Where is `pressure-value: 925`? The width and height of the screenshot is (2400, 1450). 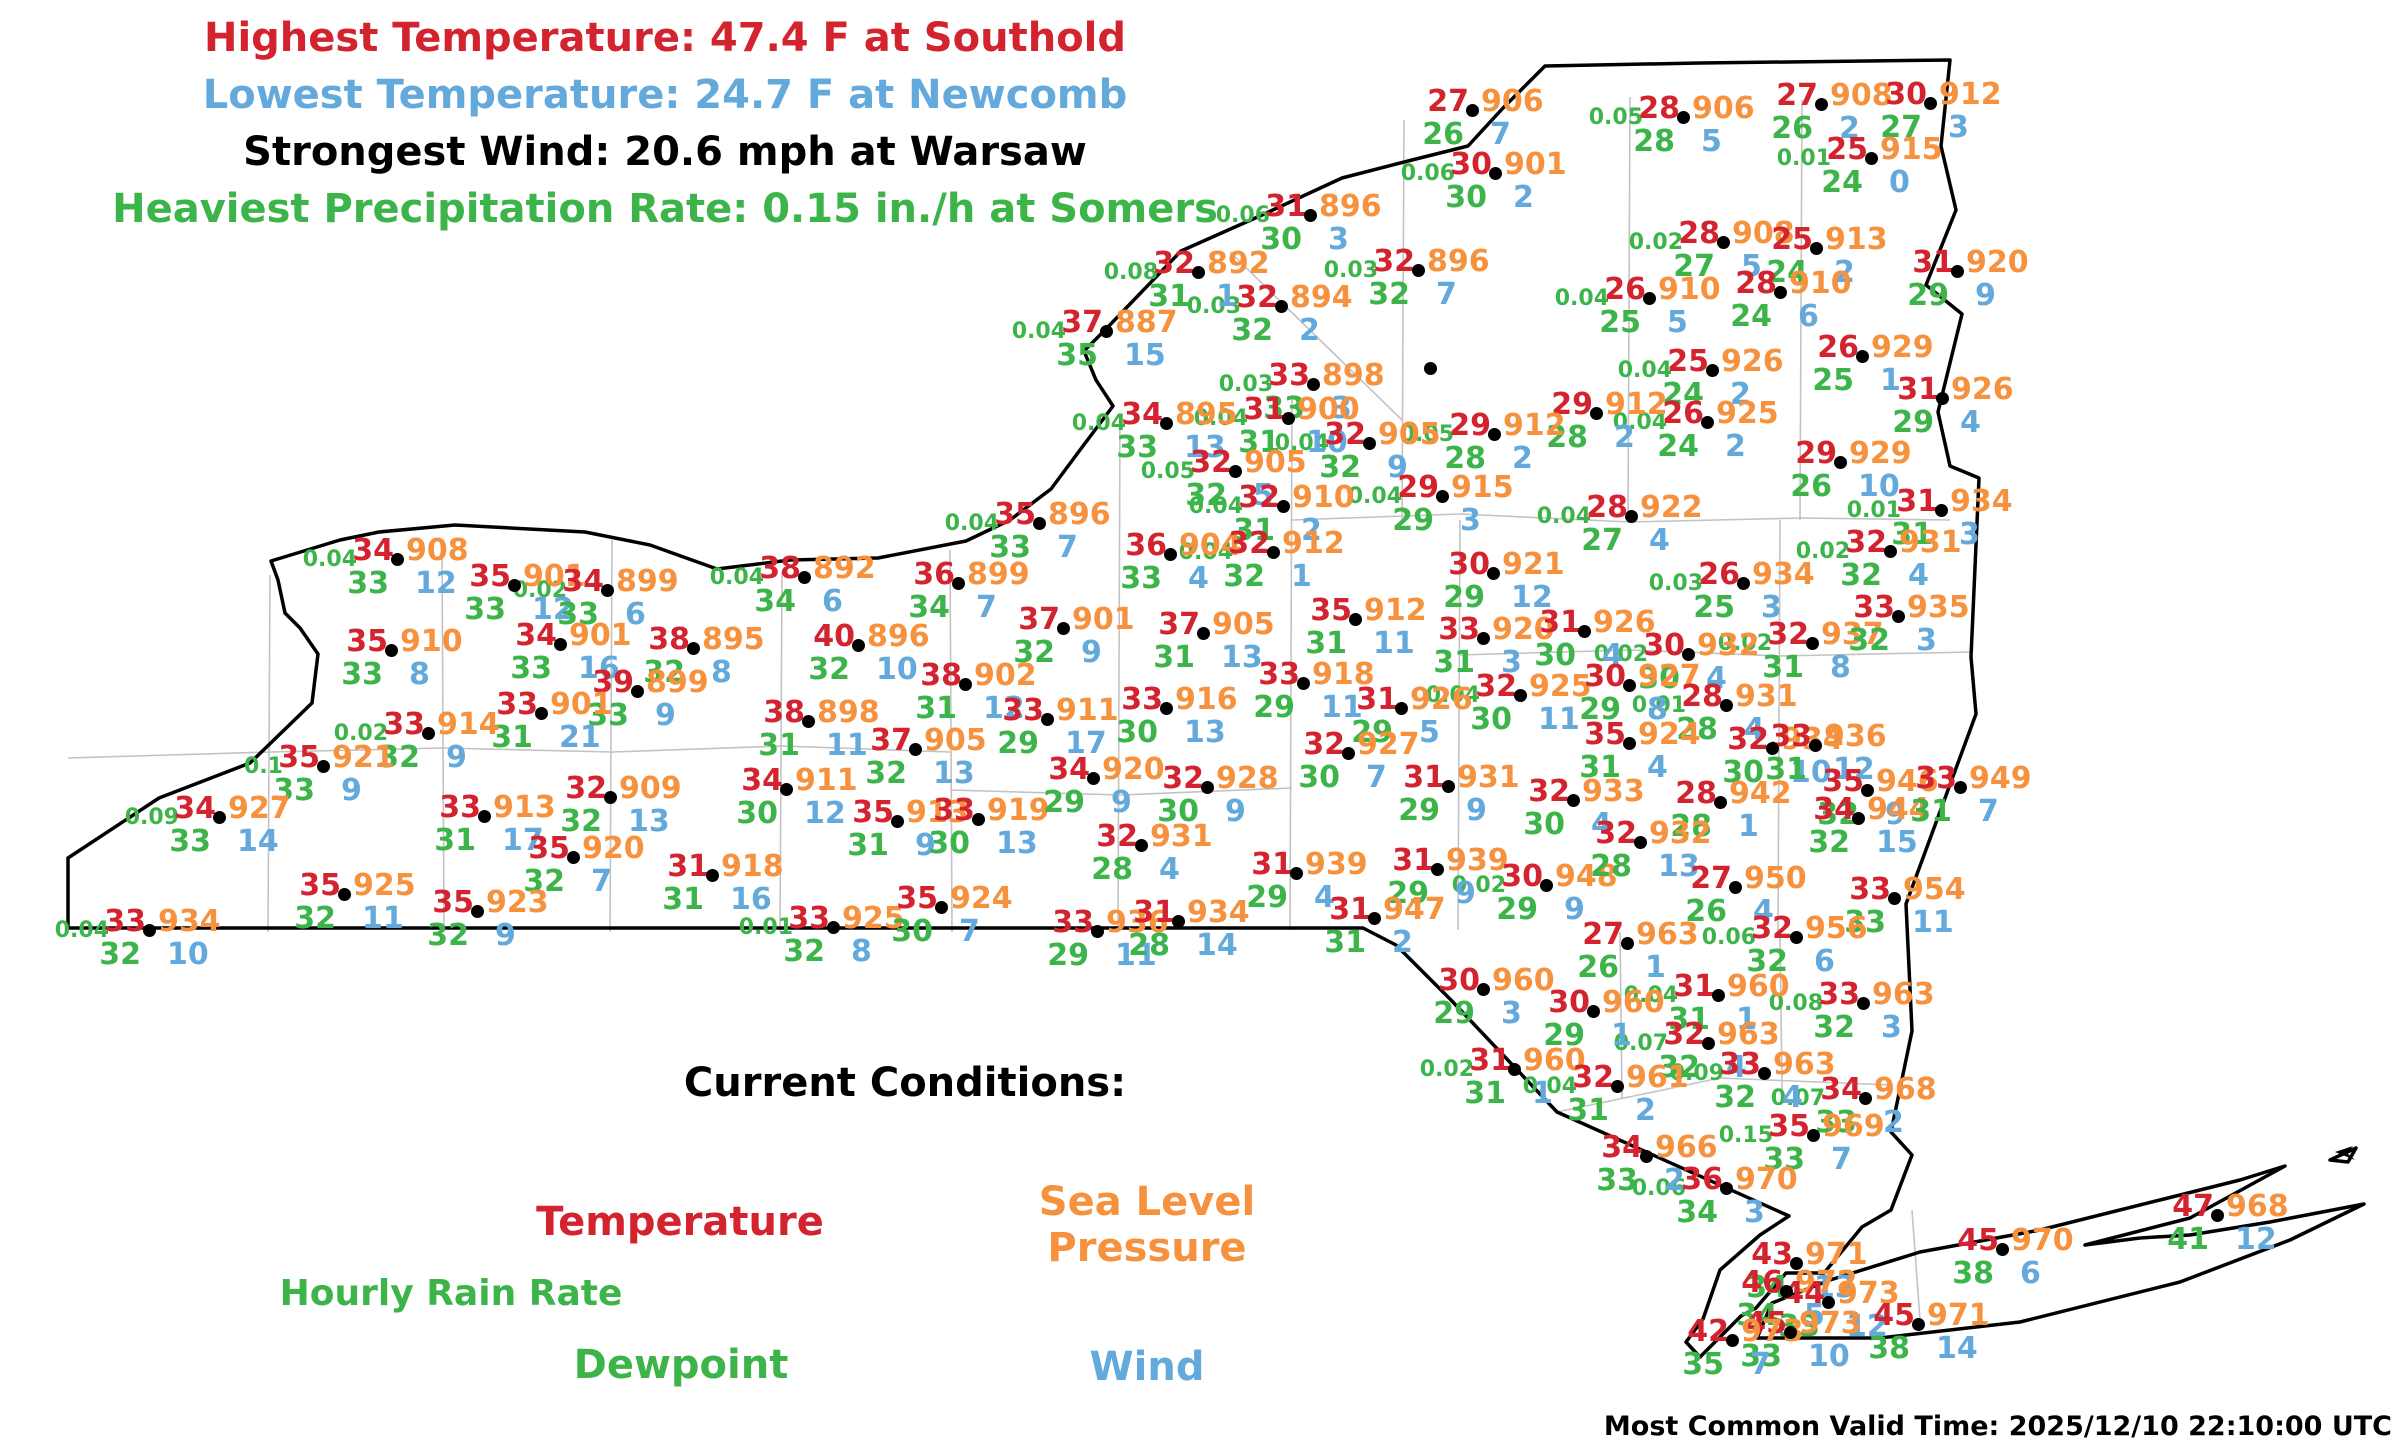 pressure-value: 925 is located at coordinates (384, 885).